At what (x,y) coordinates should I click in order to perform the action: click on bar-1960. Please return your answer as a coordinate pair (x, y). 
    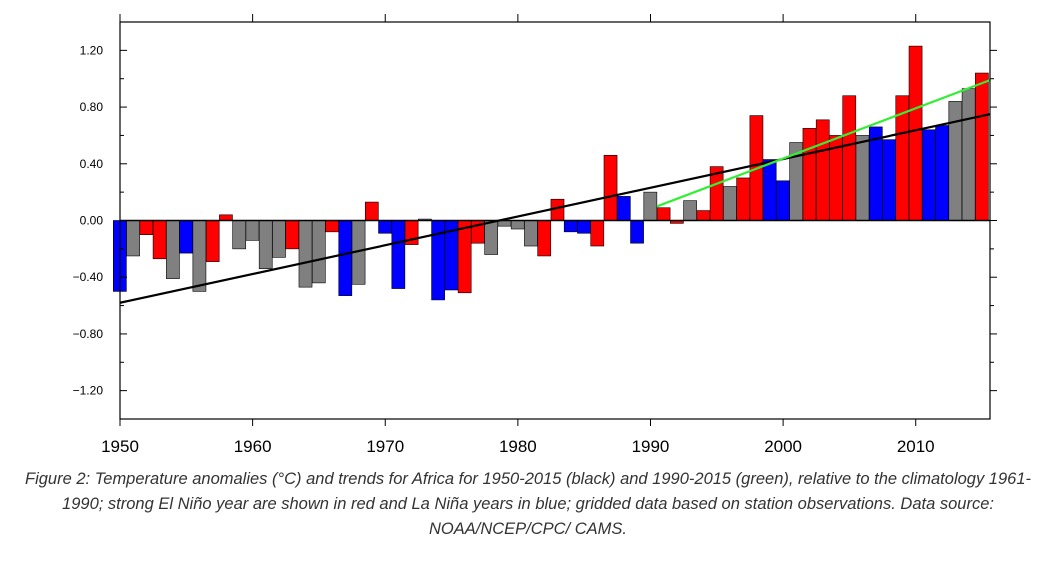
    Looking at the image, I should click on (252, 230).